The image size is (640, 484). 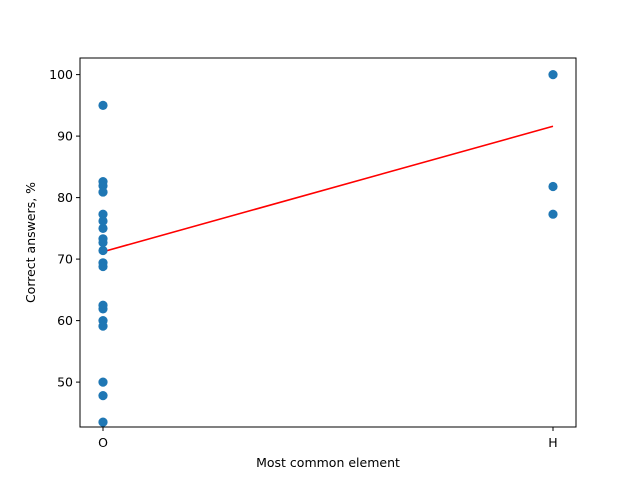 What do you see at coordinates (103, 442) in the screenshot?
I see `x-tick-label: O` at bounding box center [103, 442].